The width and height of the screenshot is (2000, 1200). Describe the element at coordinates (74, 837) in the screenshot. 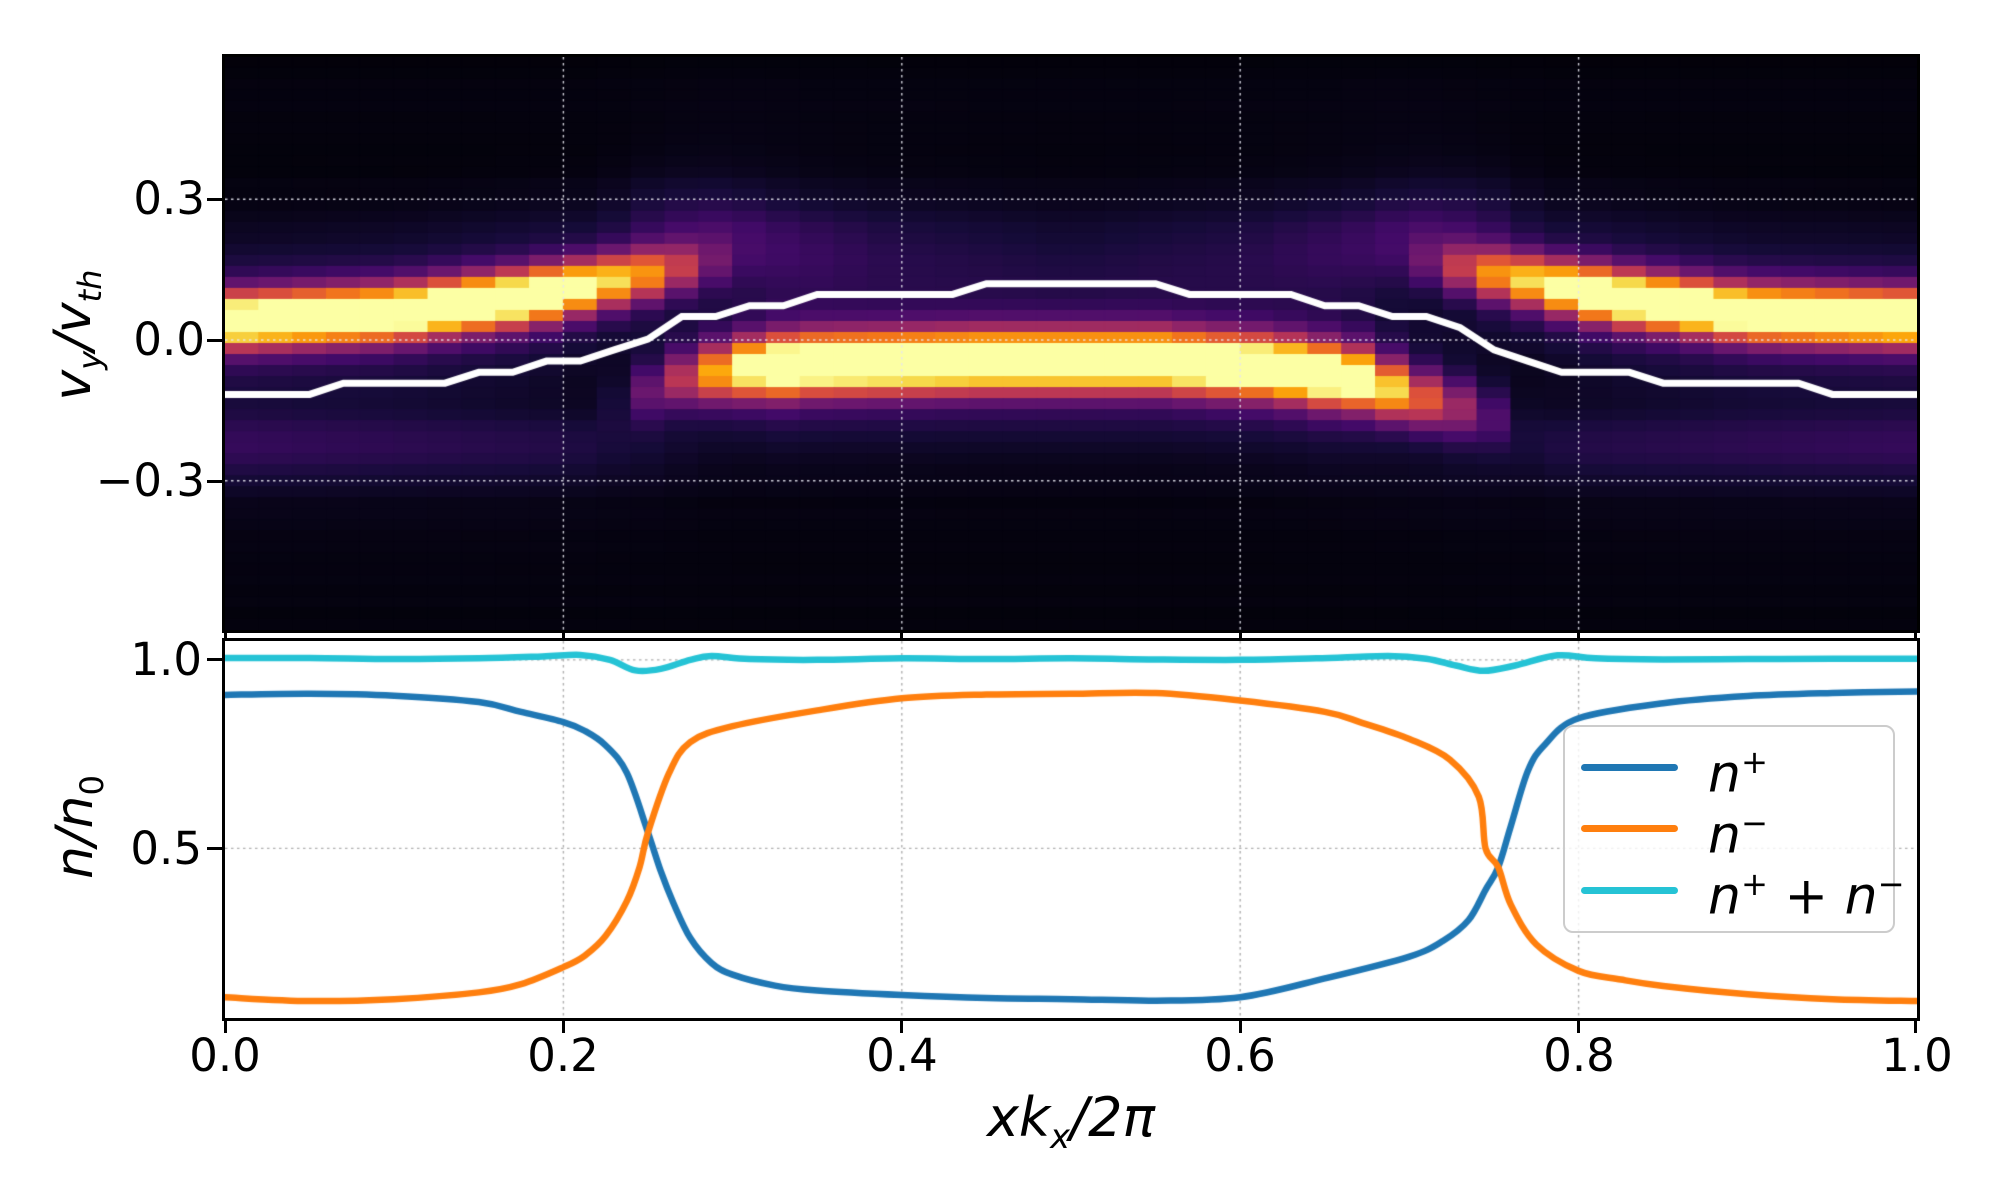

I see `ylabel-n: n/n` at that location.